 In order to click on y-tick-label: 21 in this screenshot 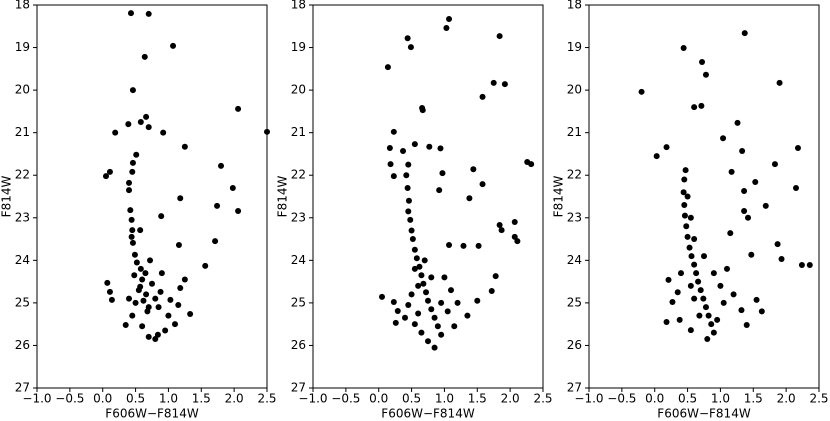, I will do `click(22, 132)`.